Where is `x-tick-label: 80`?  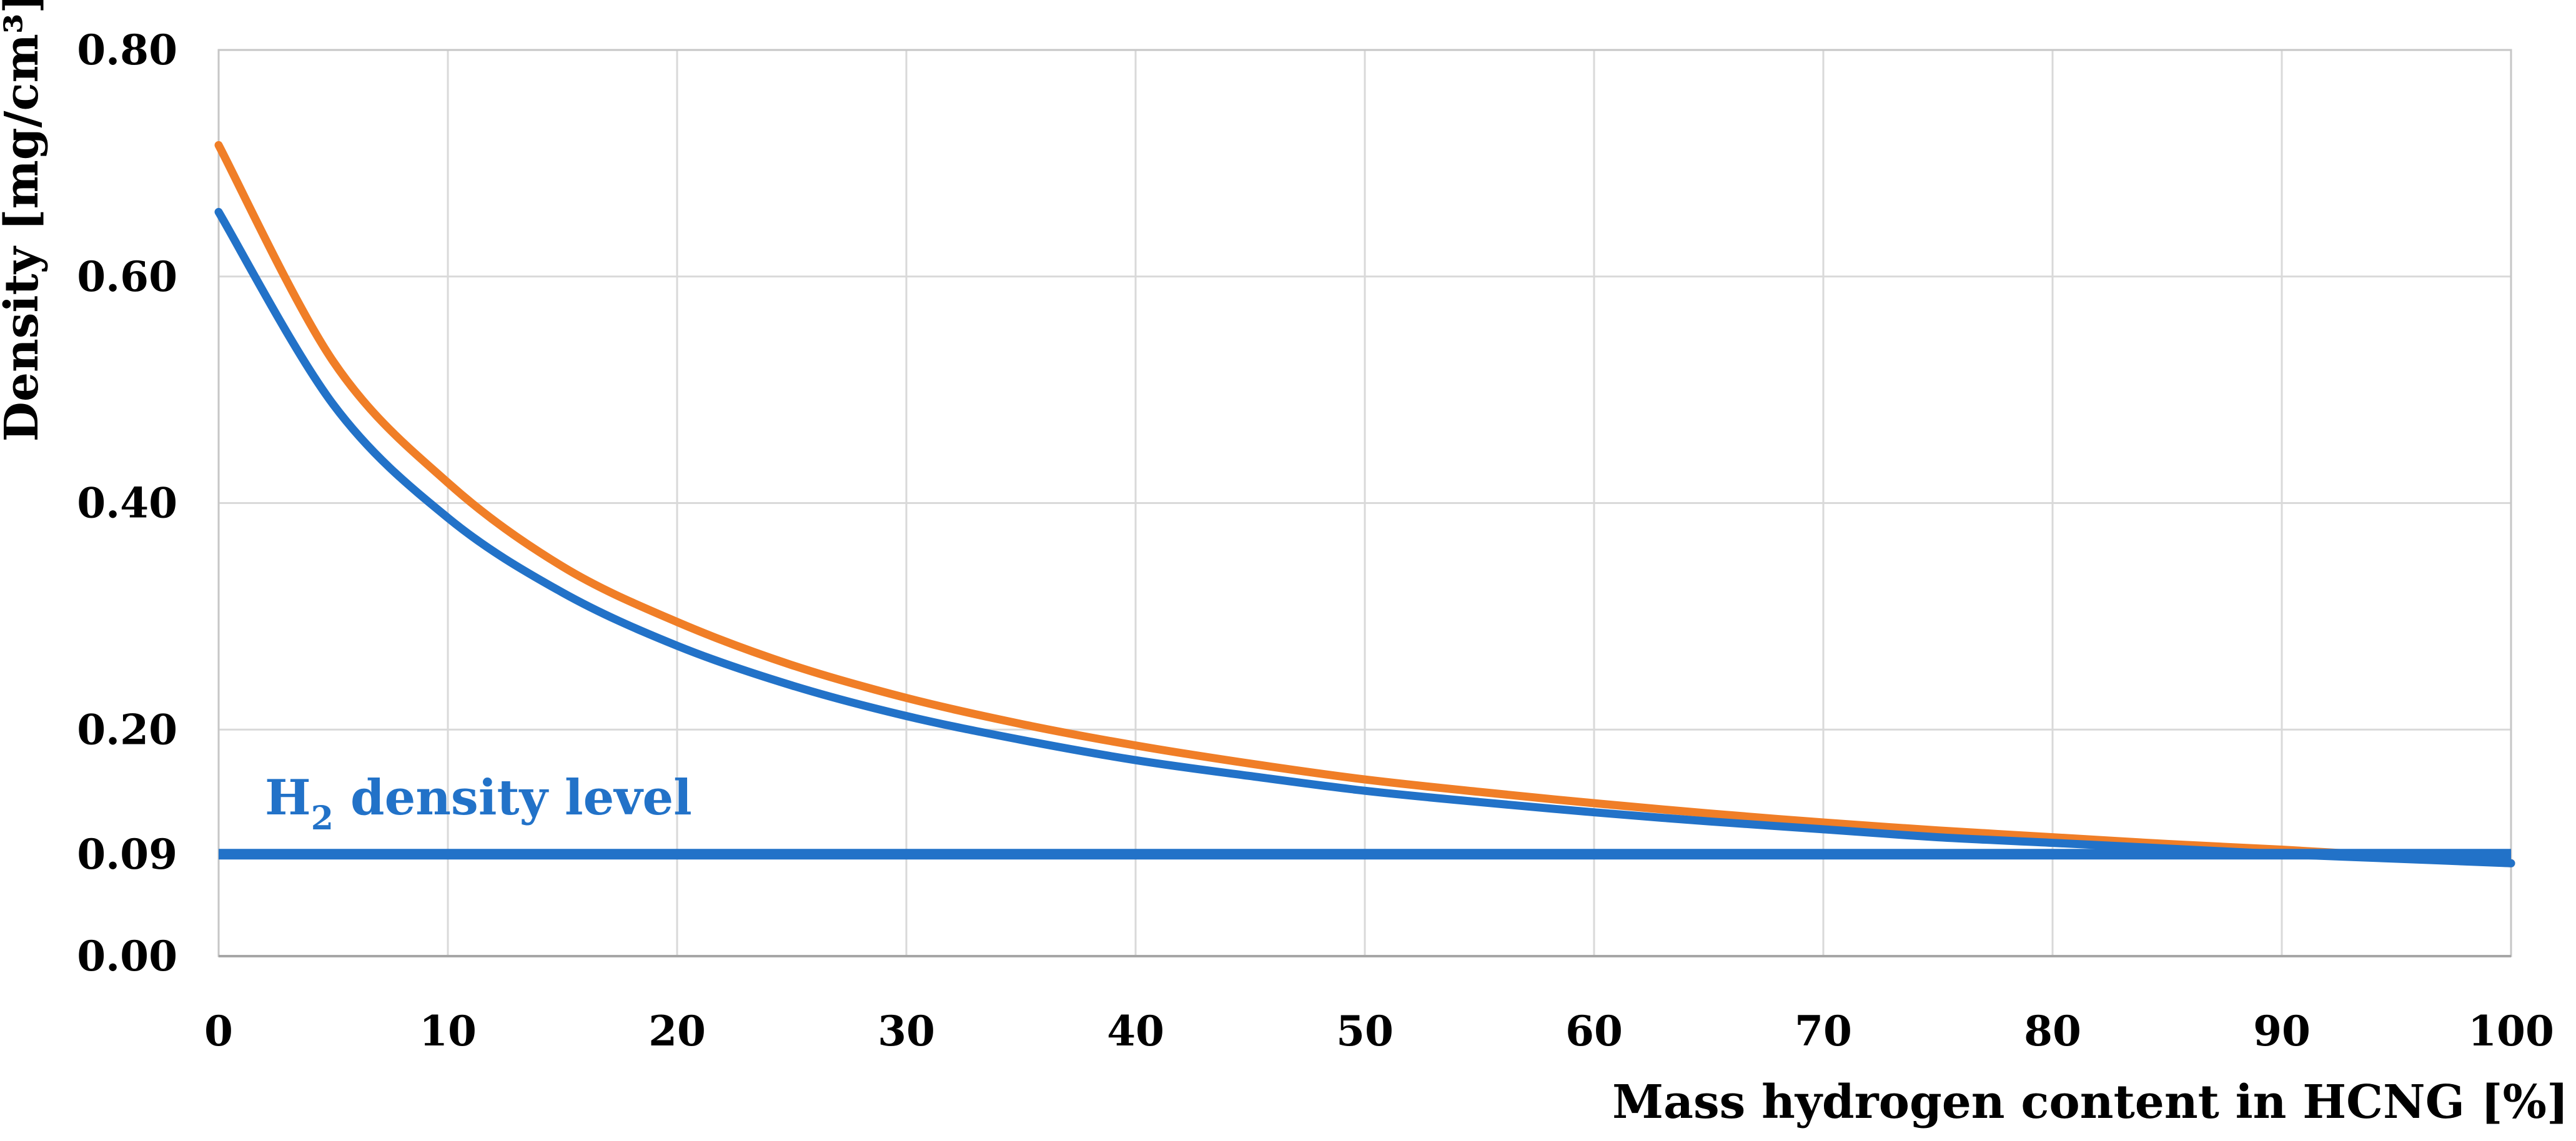 x-tick-label: 80 is located at coordinates (2052, 1031).